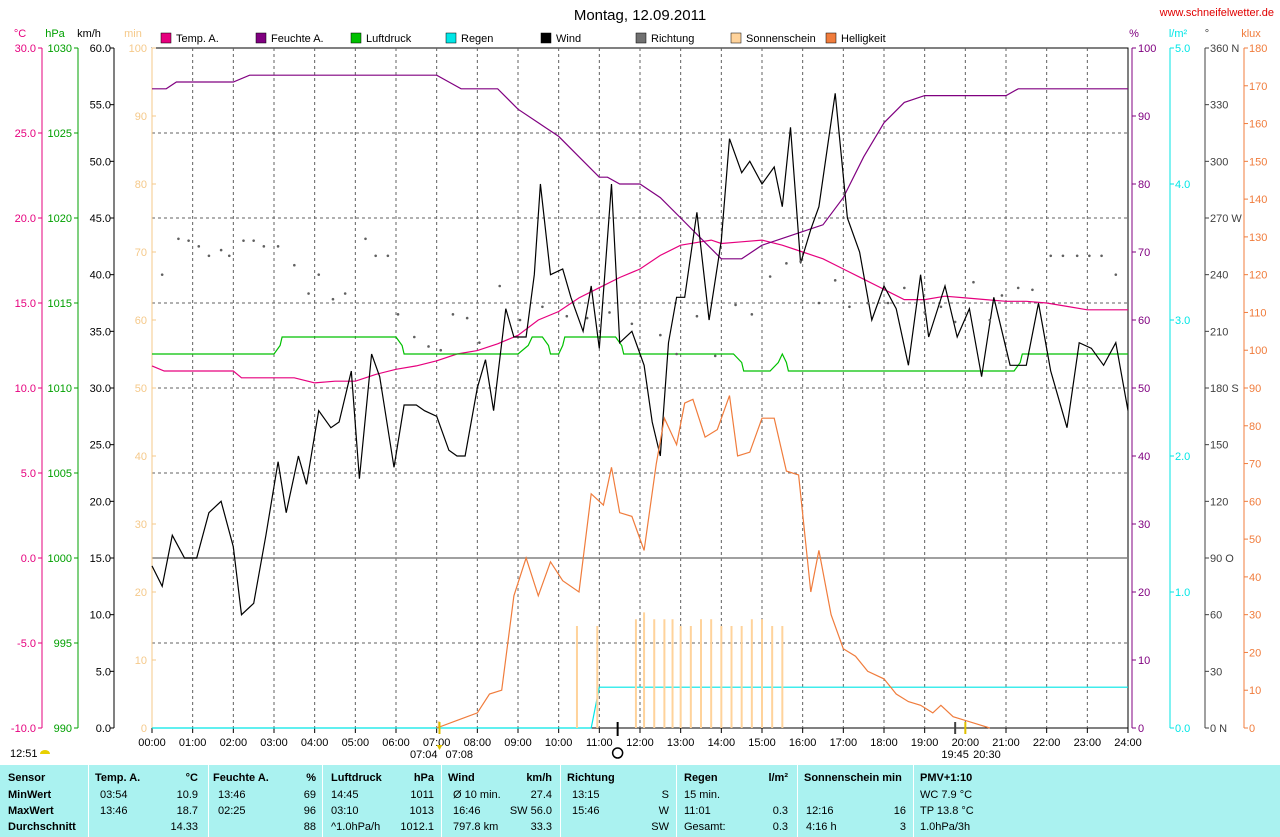 This screenshot has width=1280, height=837. What do you see at coordinates (141, 457) in the screenshot?
I see `sunshine-tick-label: 40` at bounding box center [141, 457].